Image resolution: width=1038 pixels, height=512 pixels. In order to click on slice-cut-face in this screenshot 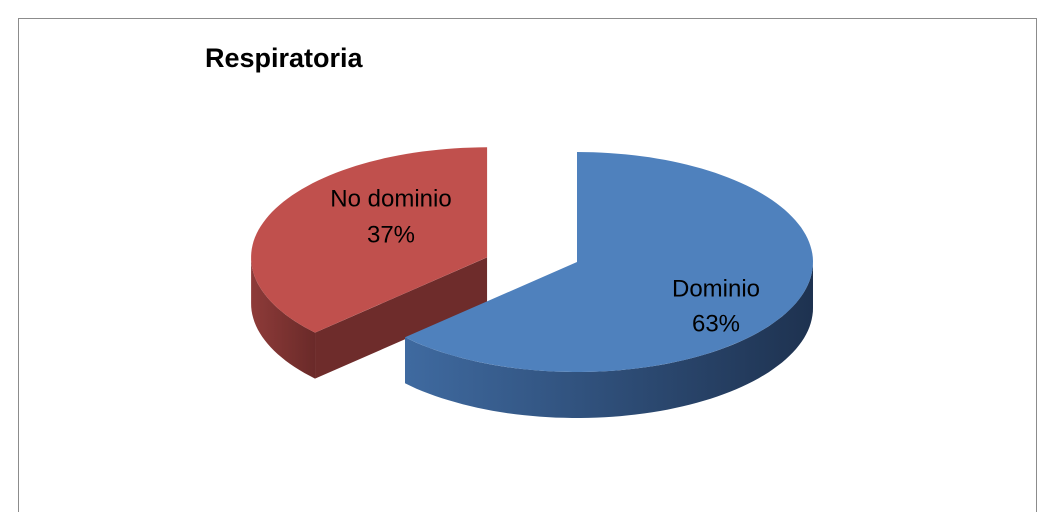, I will do `click(401, 318)`.